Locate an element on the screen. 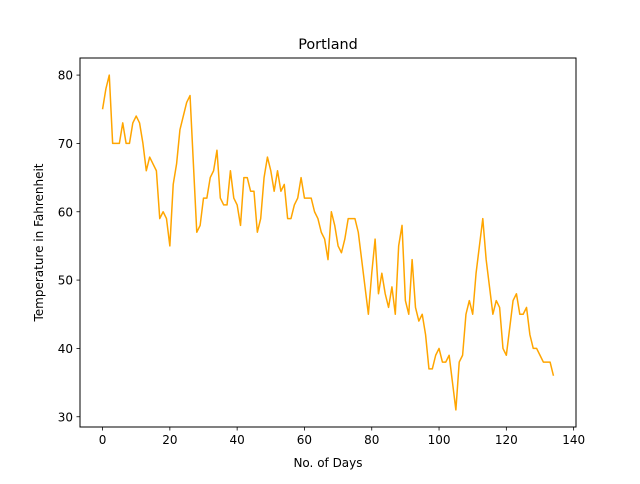  x-tick-label: 20 is located at coordinates (169, 440).